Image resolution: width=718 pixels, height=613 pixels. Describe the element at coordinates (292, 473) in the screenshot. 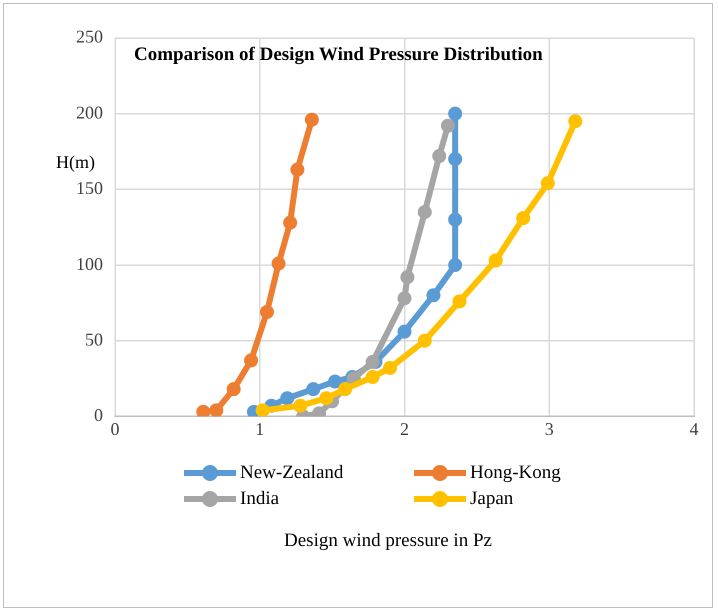

I see `legend-label: New-Zealand` at that location.